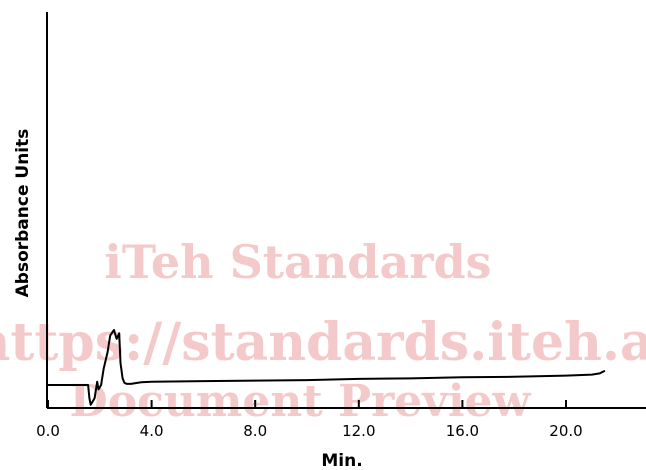  Describe the element at coordinates (462, 431) in the screenshot. I see `x-tick-label: 16.0` at that location.